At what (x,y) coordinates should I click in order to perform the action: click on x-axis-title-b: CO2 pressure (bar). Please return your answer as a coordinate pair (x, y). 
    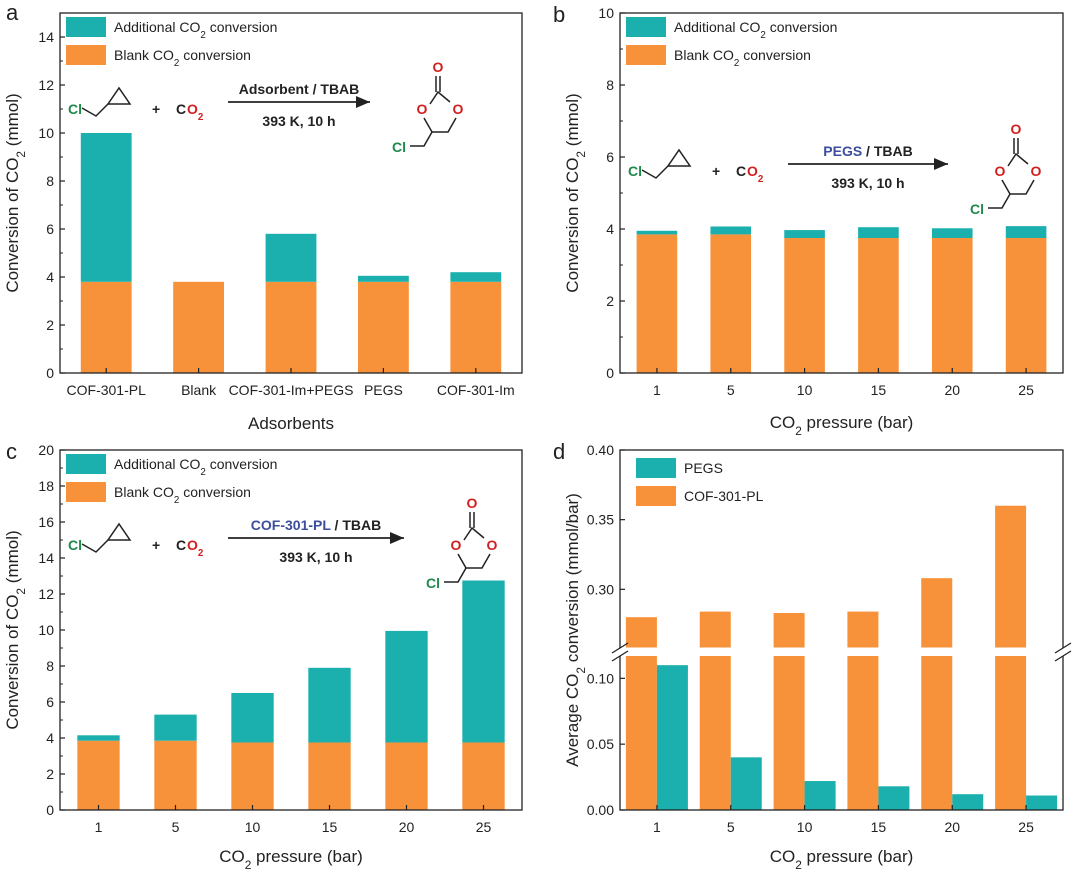
    Looking at the image, I should click on (842, 425).